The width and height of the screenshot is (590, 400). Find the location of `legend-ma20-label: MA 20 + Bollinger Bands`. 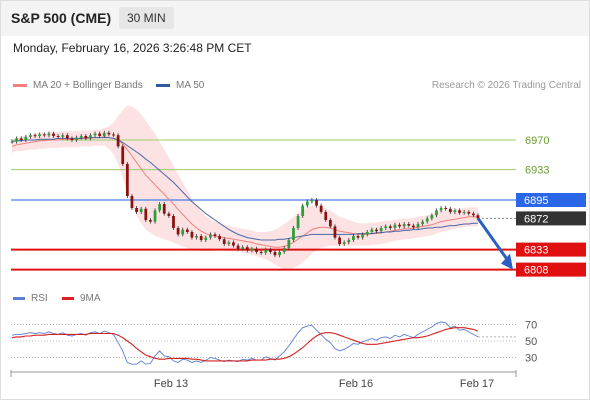

legend-ma20-label: MA 20 + Bollinger Bands is located at coordinates (88, 85).